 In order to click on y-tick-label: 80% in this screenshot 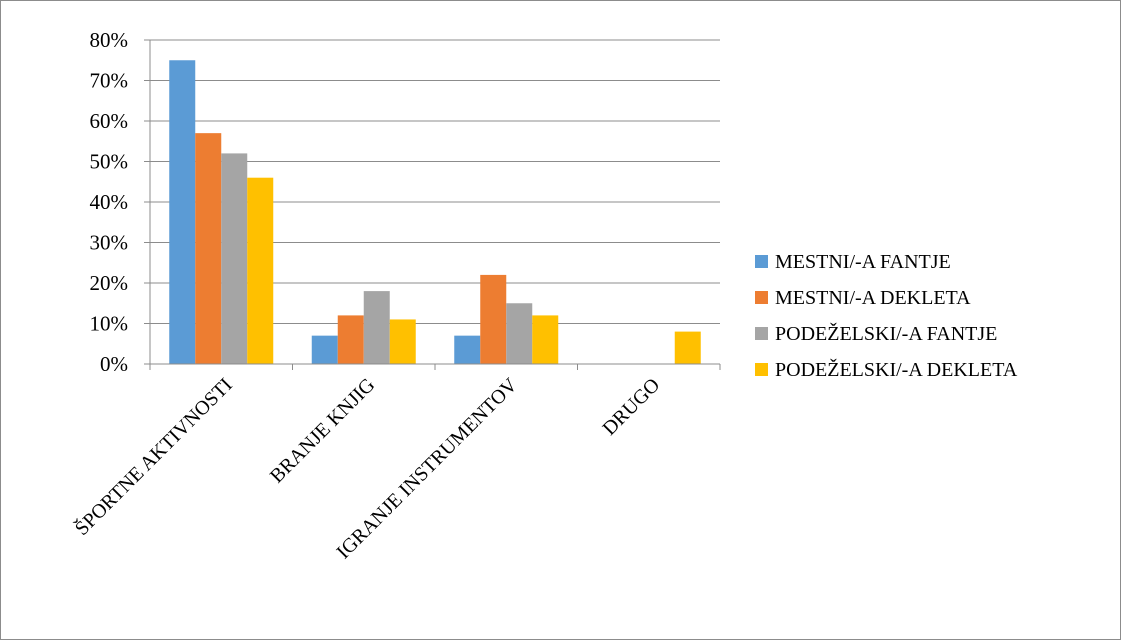, I will do `click(109, 40)`.